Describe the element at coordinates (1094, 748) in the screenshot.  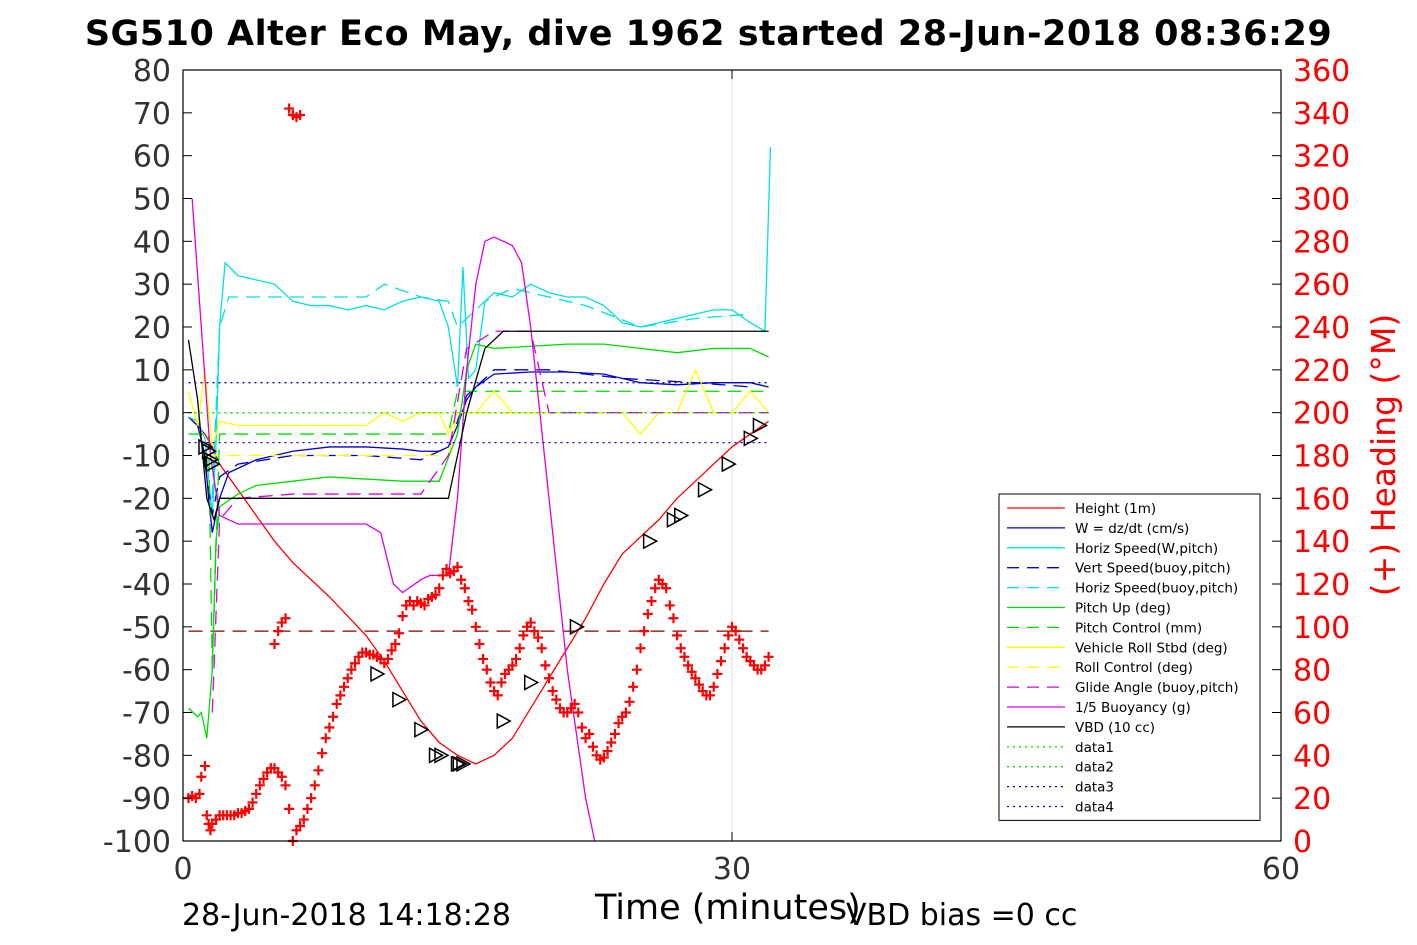
I see `legend-label: data1` at that location.